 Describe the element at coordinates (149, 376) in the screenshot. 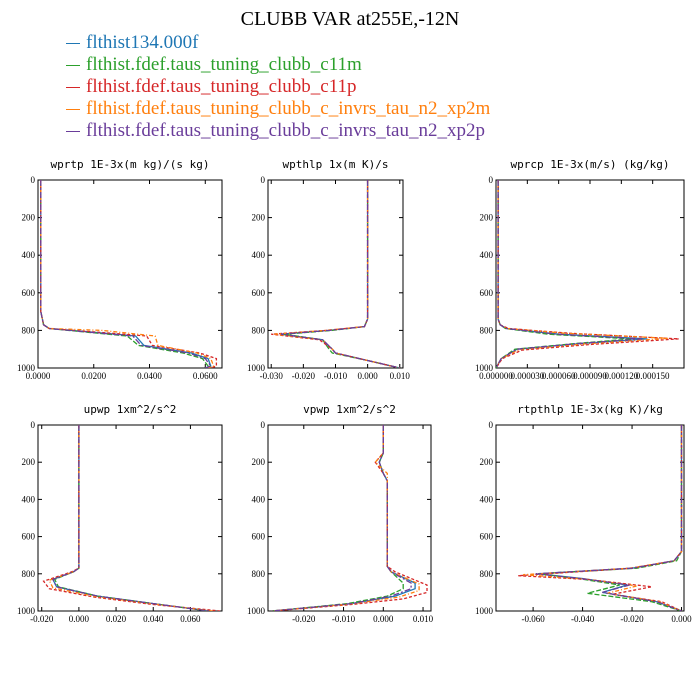

I see `x-tick-label: 0.0400` at that location.